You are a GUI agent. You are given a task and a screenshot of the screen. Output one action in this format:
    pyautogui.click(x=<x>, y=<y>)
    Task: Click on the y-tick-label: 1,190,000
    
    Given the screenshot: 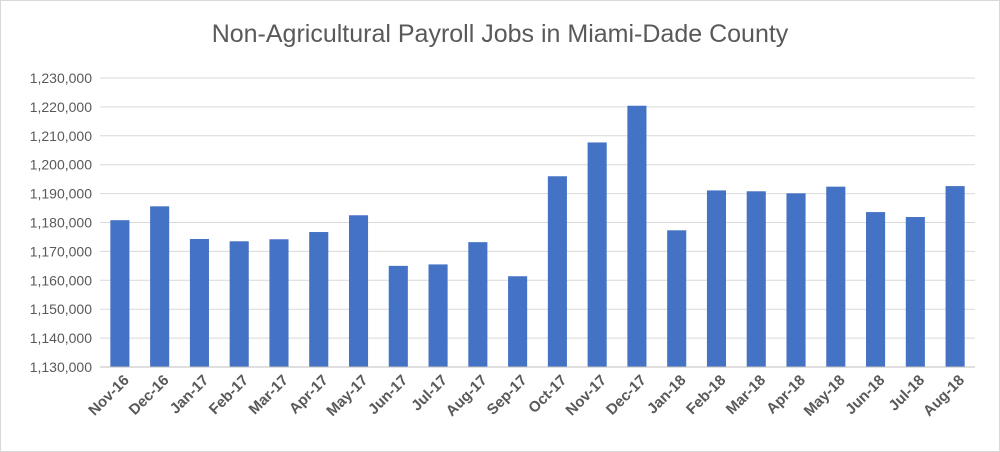 What is the action you would take?
    pyautogui.click(x=61, y=194)
    